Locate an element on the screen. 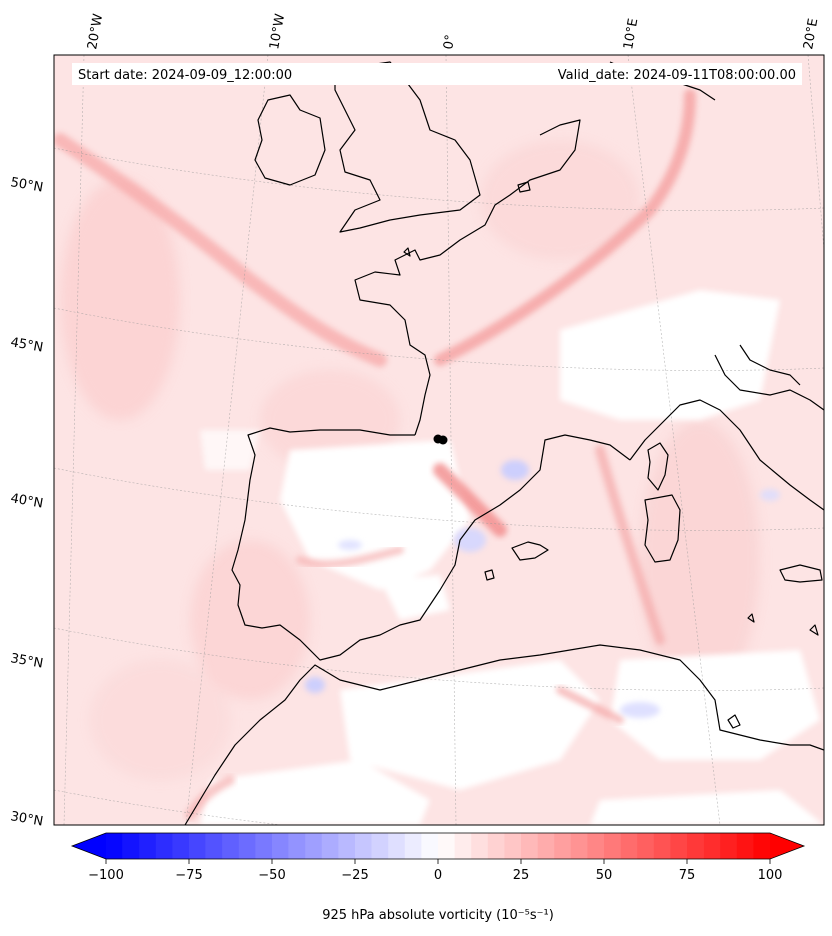  lon-label-10w: 10°W is located at coordinates (277, 32).